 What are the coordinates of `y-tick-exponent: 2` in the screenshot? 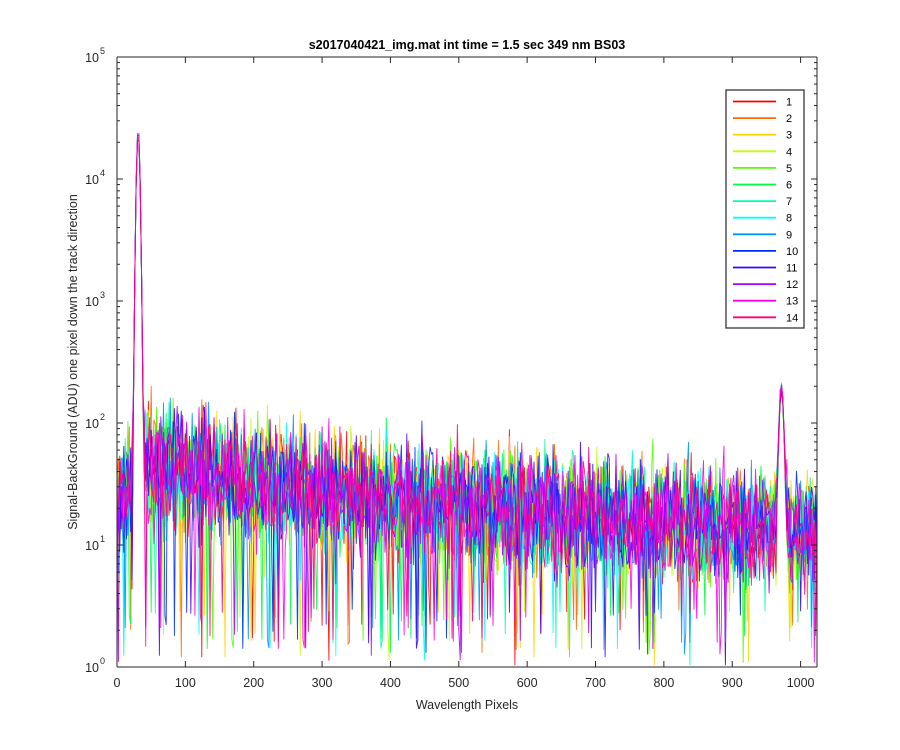 It's located at (102, 417).